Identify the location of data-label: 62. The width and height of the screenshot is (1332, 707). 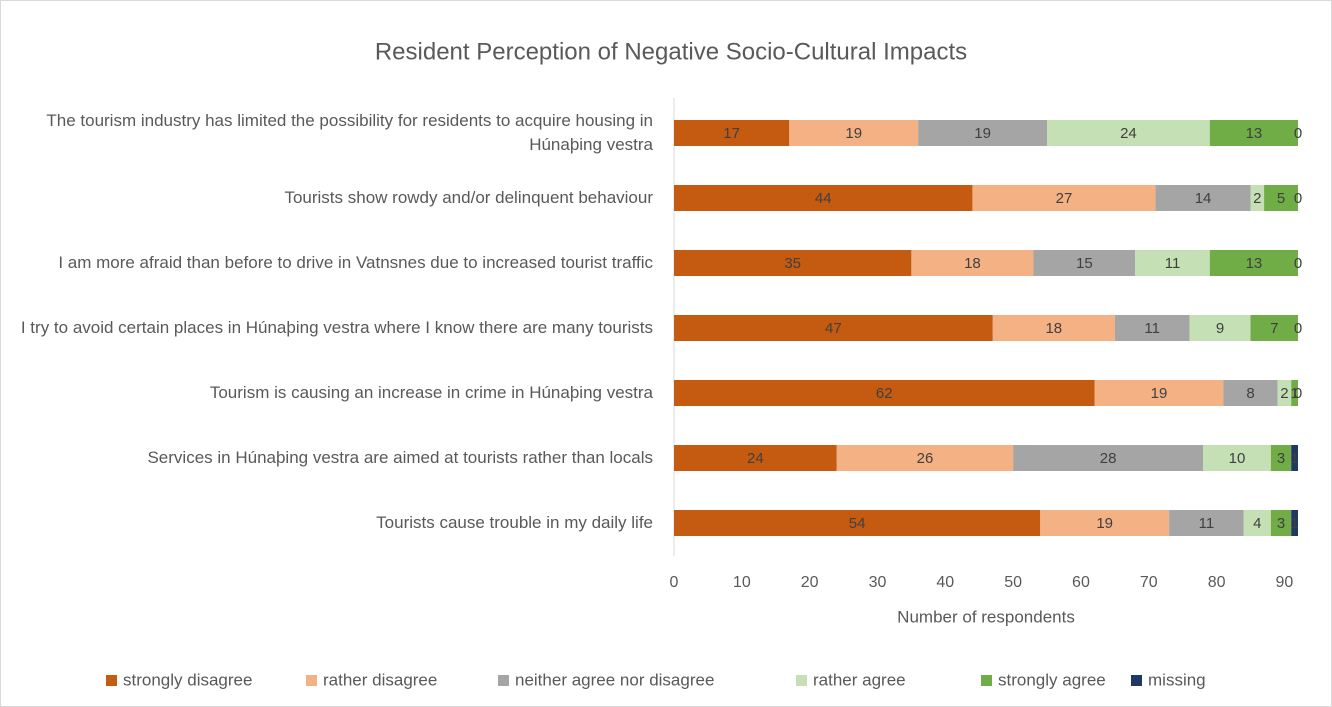
(884, 393).